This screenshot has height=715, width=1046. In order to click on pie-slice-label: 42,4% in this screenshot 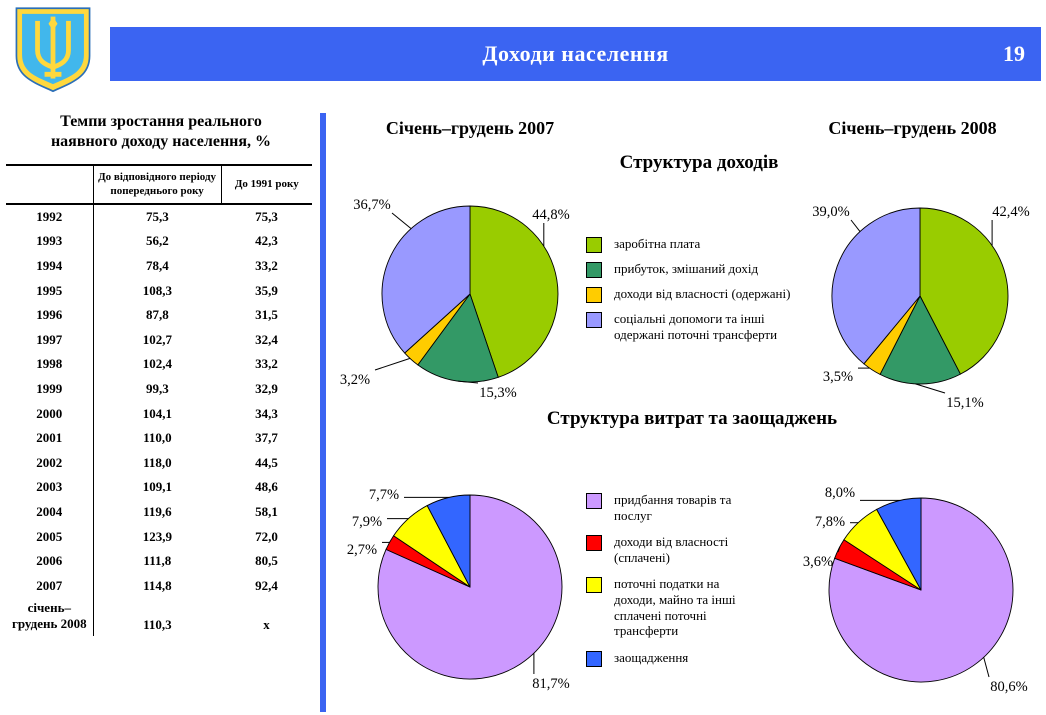, I will do `click(1010, 212)`.